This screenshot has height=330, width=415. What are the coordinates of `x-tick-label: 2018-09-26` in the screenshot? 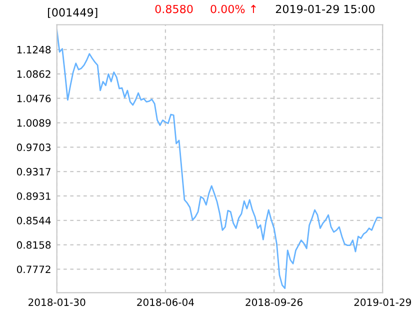 It's located at (274, 302).